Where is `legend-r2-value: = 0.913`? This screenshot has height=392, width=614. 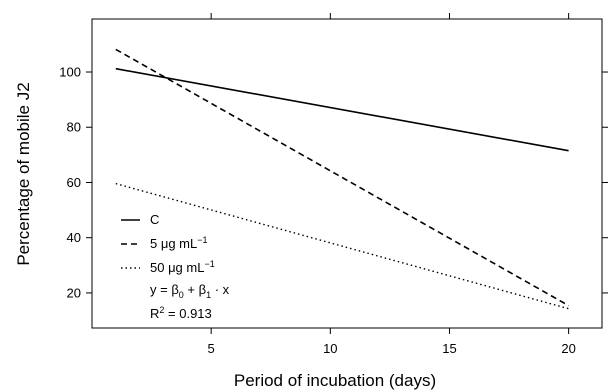 legend-r2-value: = 0.913 is located at coordinates (187, 313).